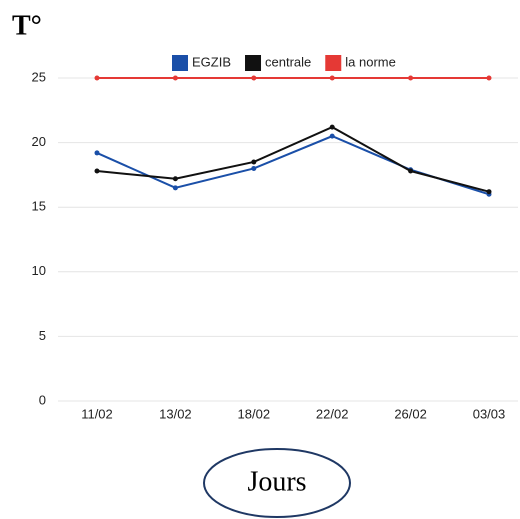 This screenshot has height=519, width=520. What do you see at coordinates (410, 413) in the screenshot?
I see `x-tick-label: 26/02` at bounding box center [410, 413].